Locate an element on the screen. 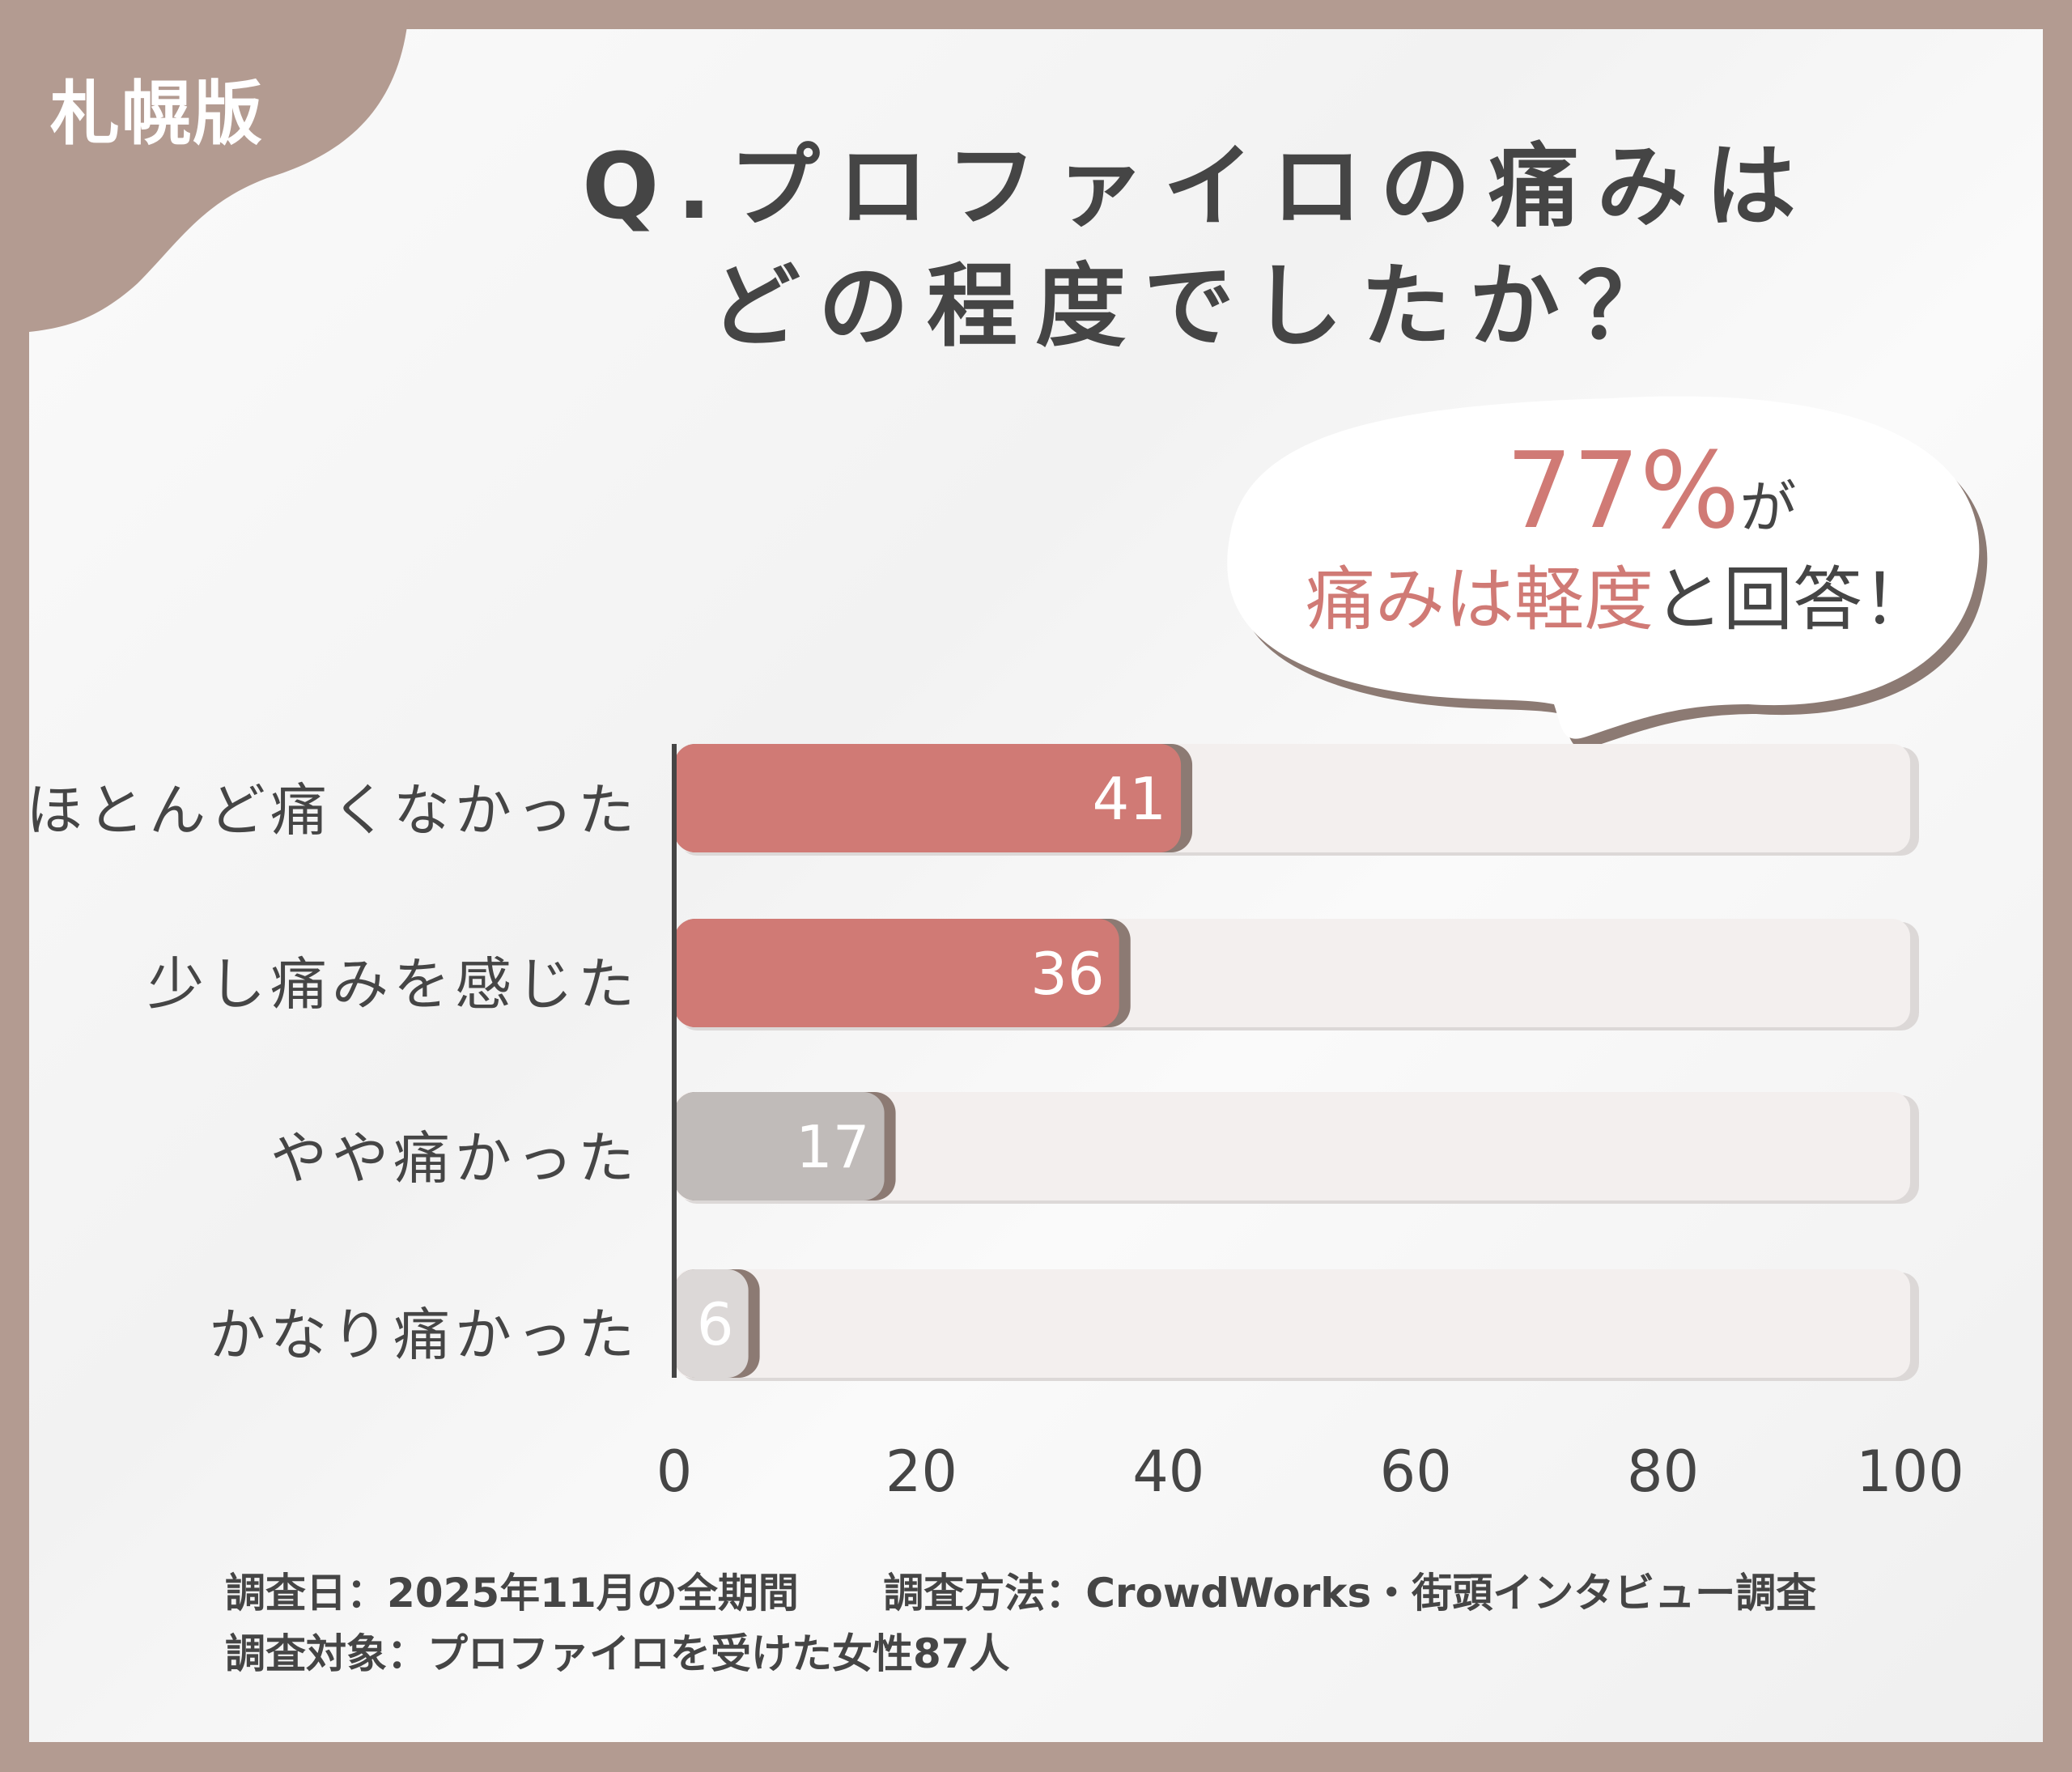 The image size is (2072, 1772). callout-highlight: 痛みは軽度 is located at coordinates (1480, 599).